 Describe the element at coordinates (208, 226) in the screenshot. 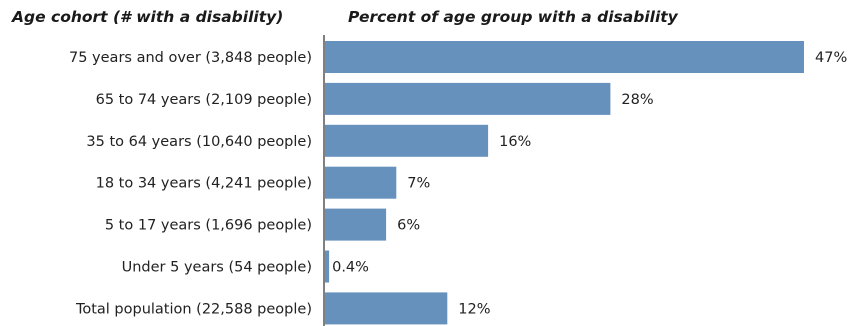

I see `category-label: 5 to 17 years (1,696 people)` at that location.